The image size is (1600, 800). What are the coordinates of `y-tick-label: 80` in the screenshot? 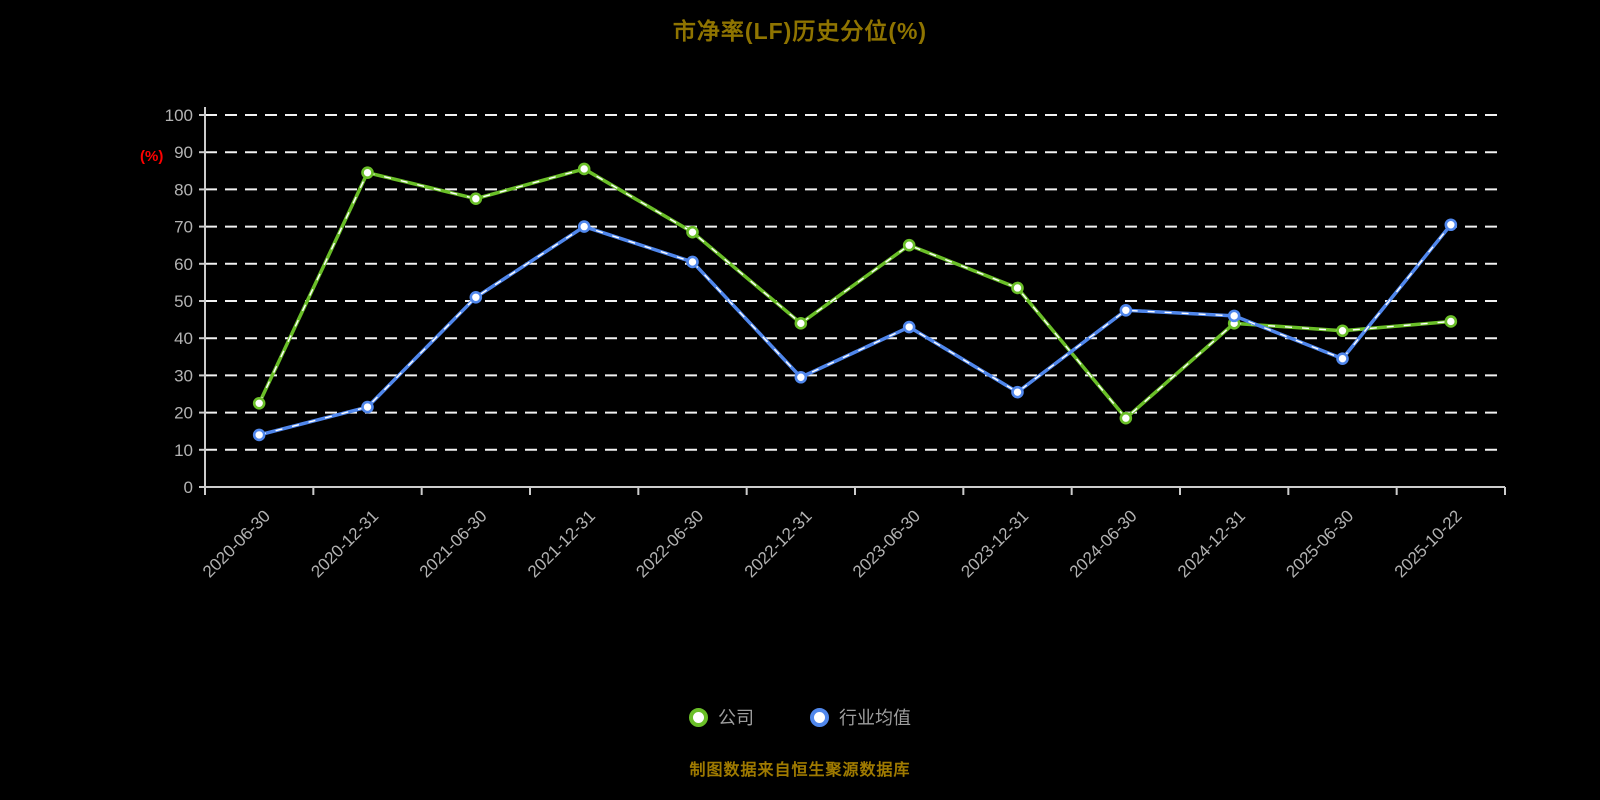 It's located at (183, 189).